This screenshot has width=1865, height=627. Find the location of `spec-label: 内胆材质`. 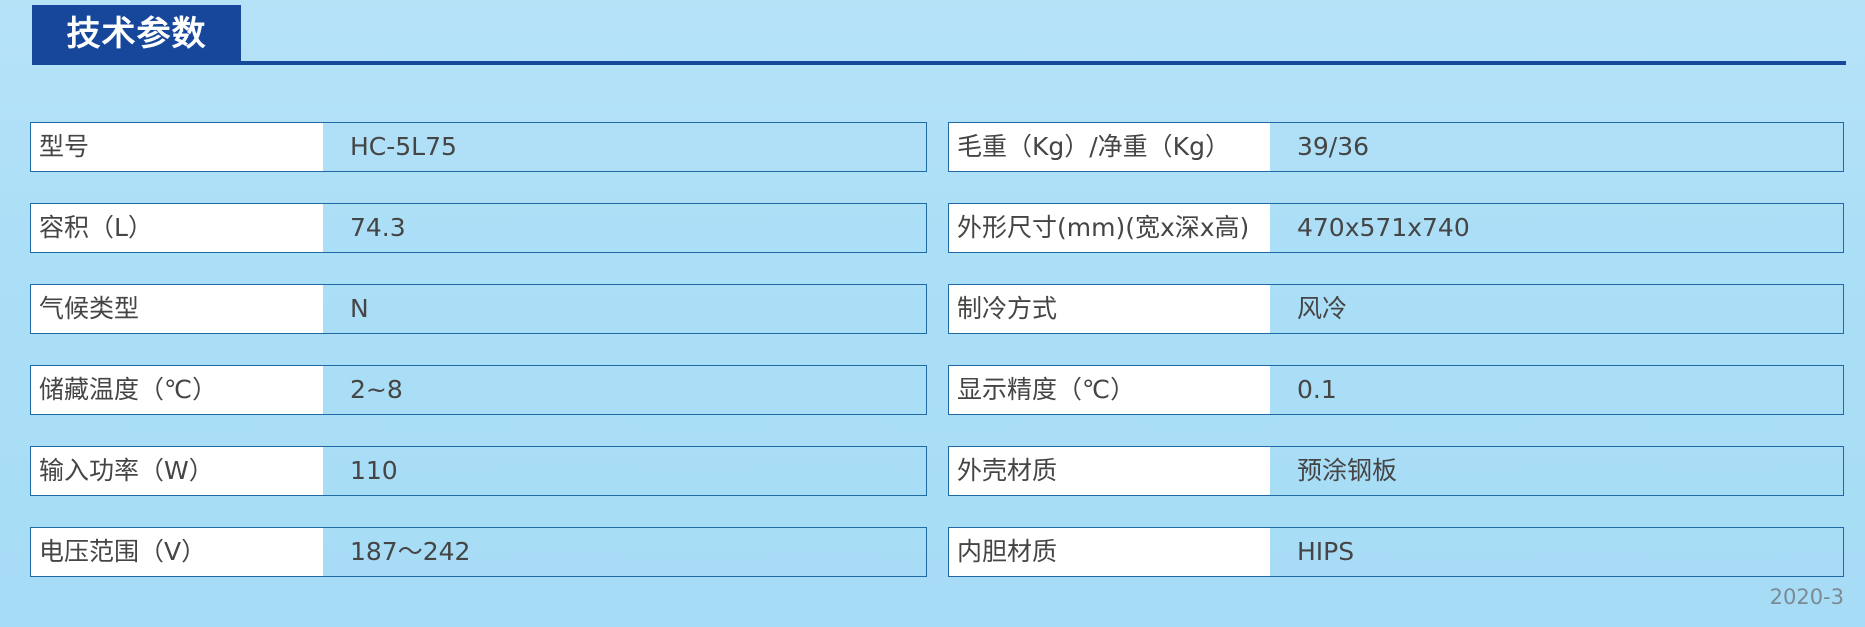

spec-label: 内胆材质 is located at coordinates (1109, 552).